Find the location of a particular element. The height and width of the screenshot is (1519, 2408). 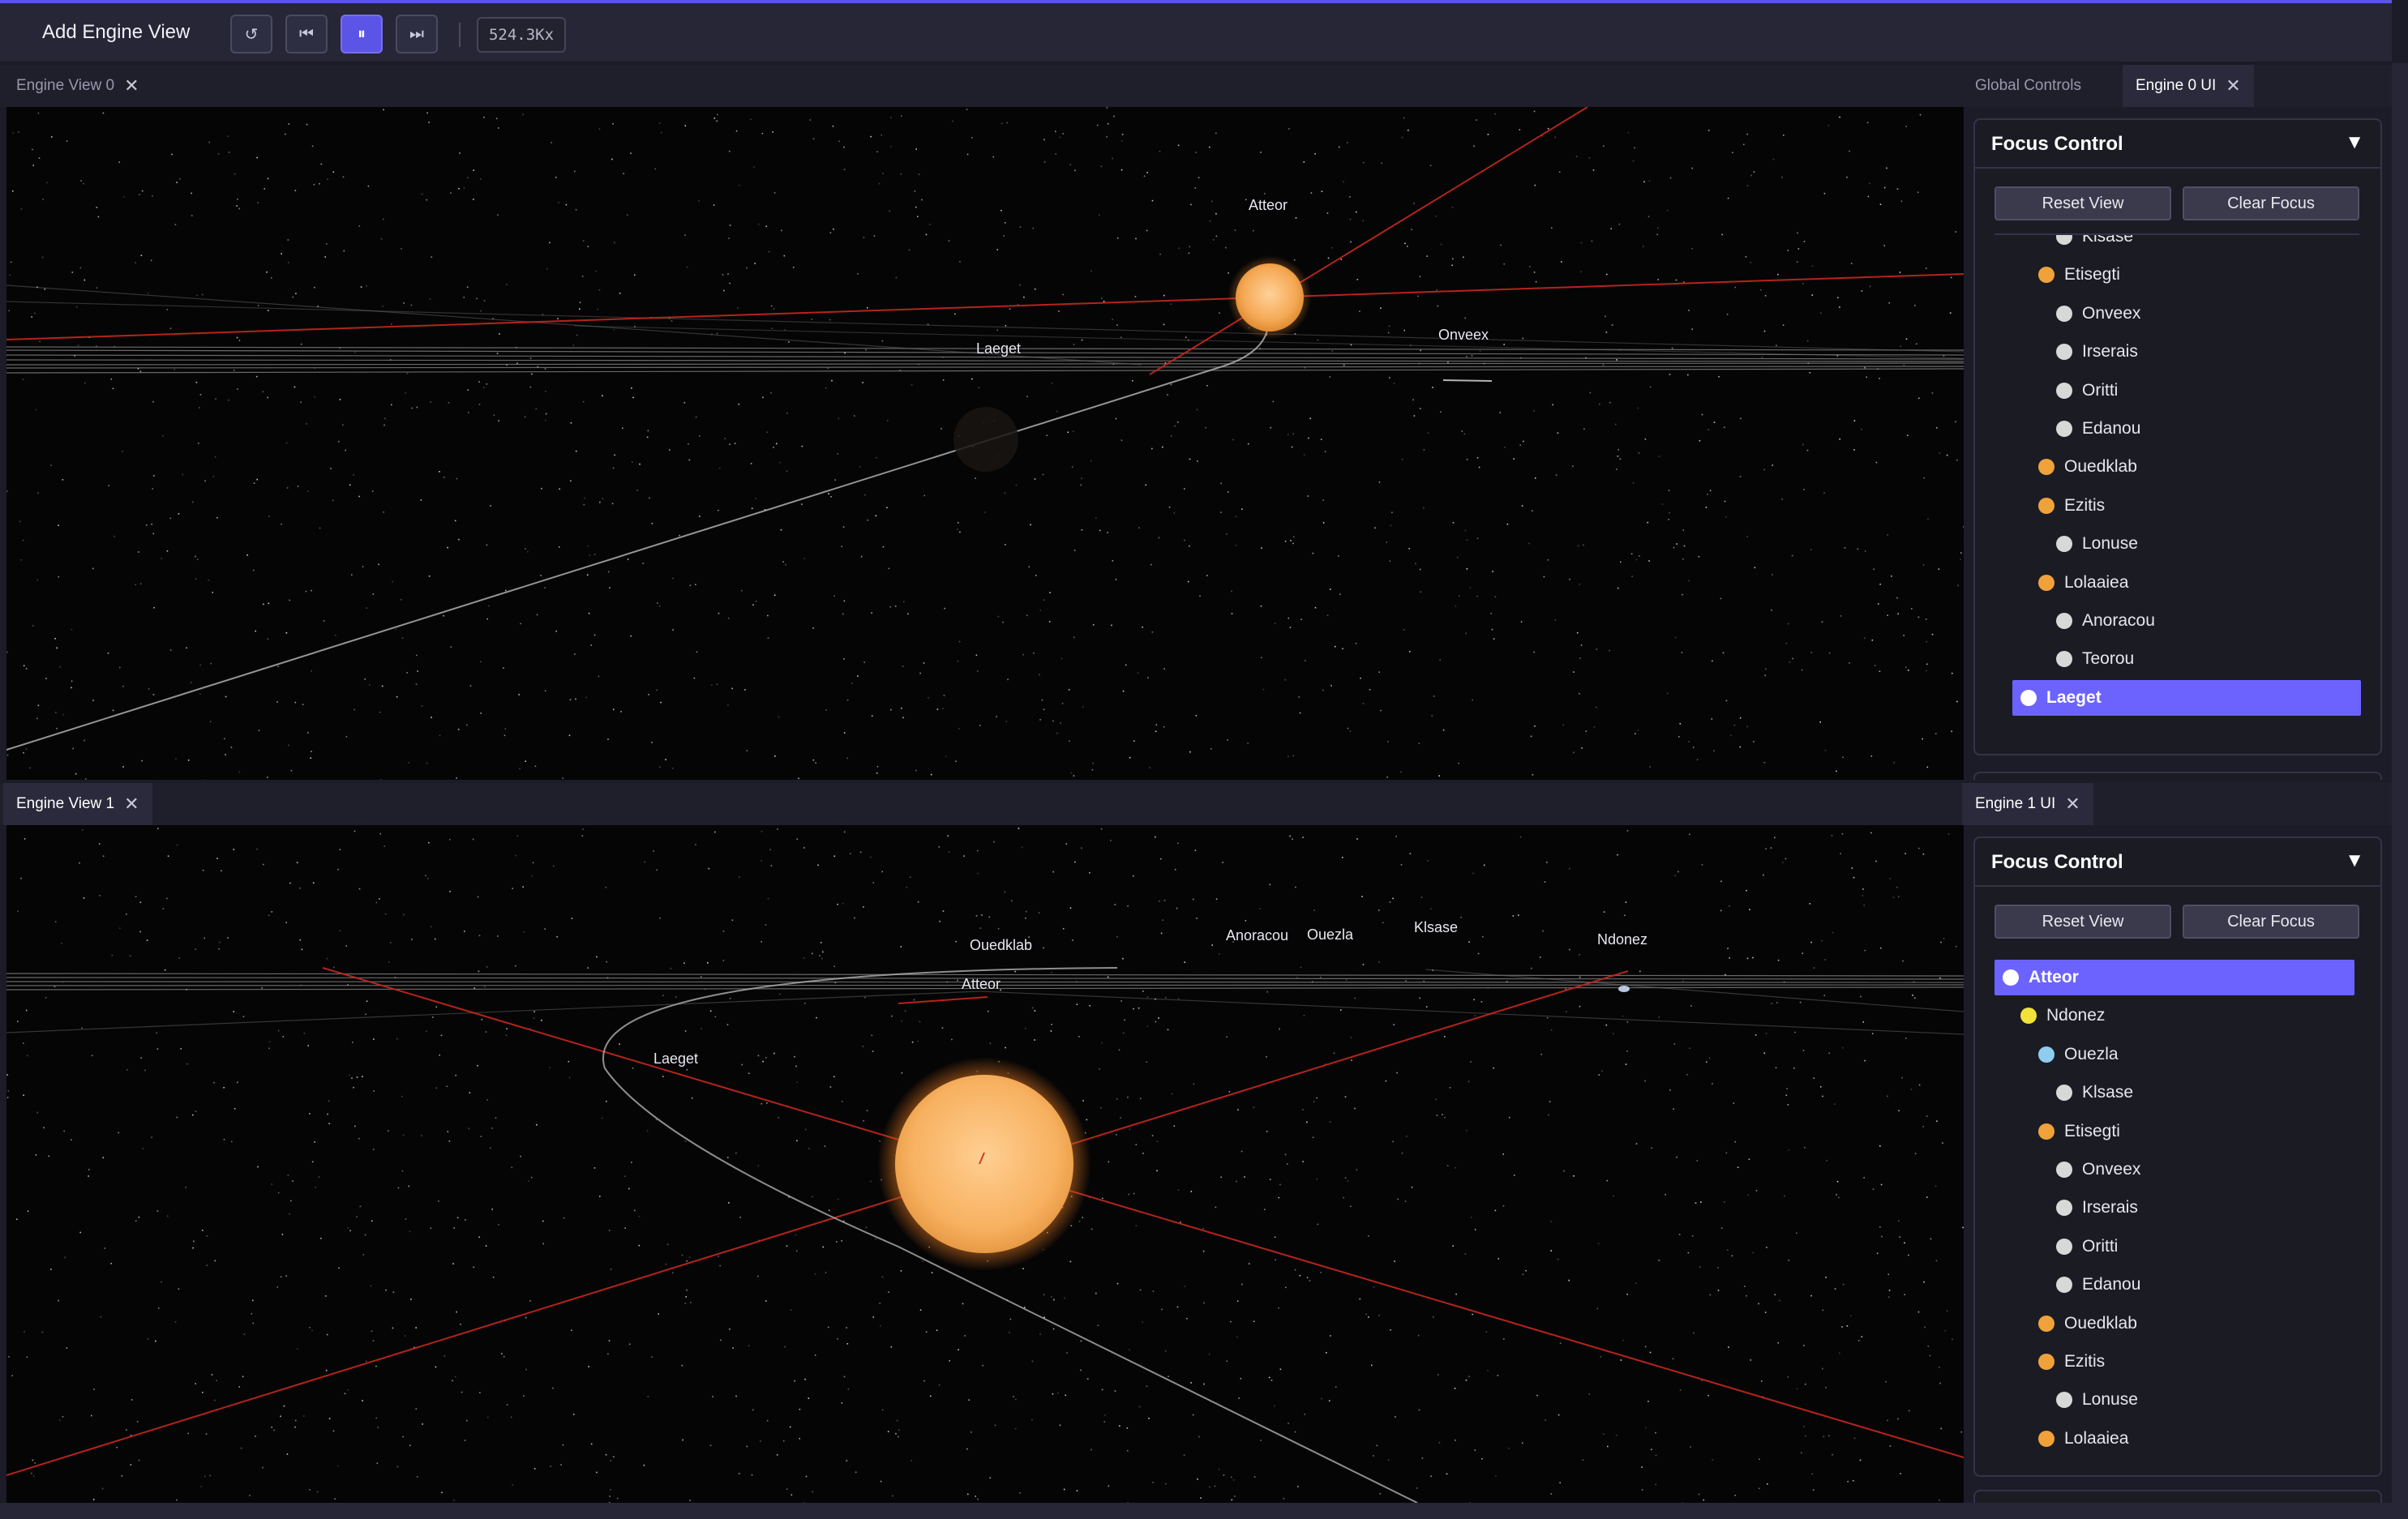

tab-global-controls: Global Controls is located at coordinates (2028, 86).